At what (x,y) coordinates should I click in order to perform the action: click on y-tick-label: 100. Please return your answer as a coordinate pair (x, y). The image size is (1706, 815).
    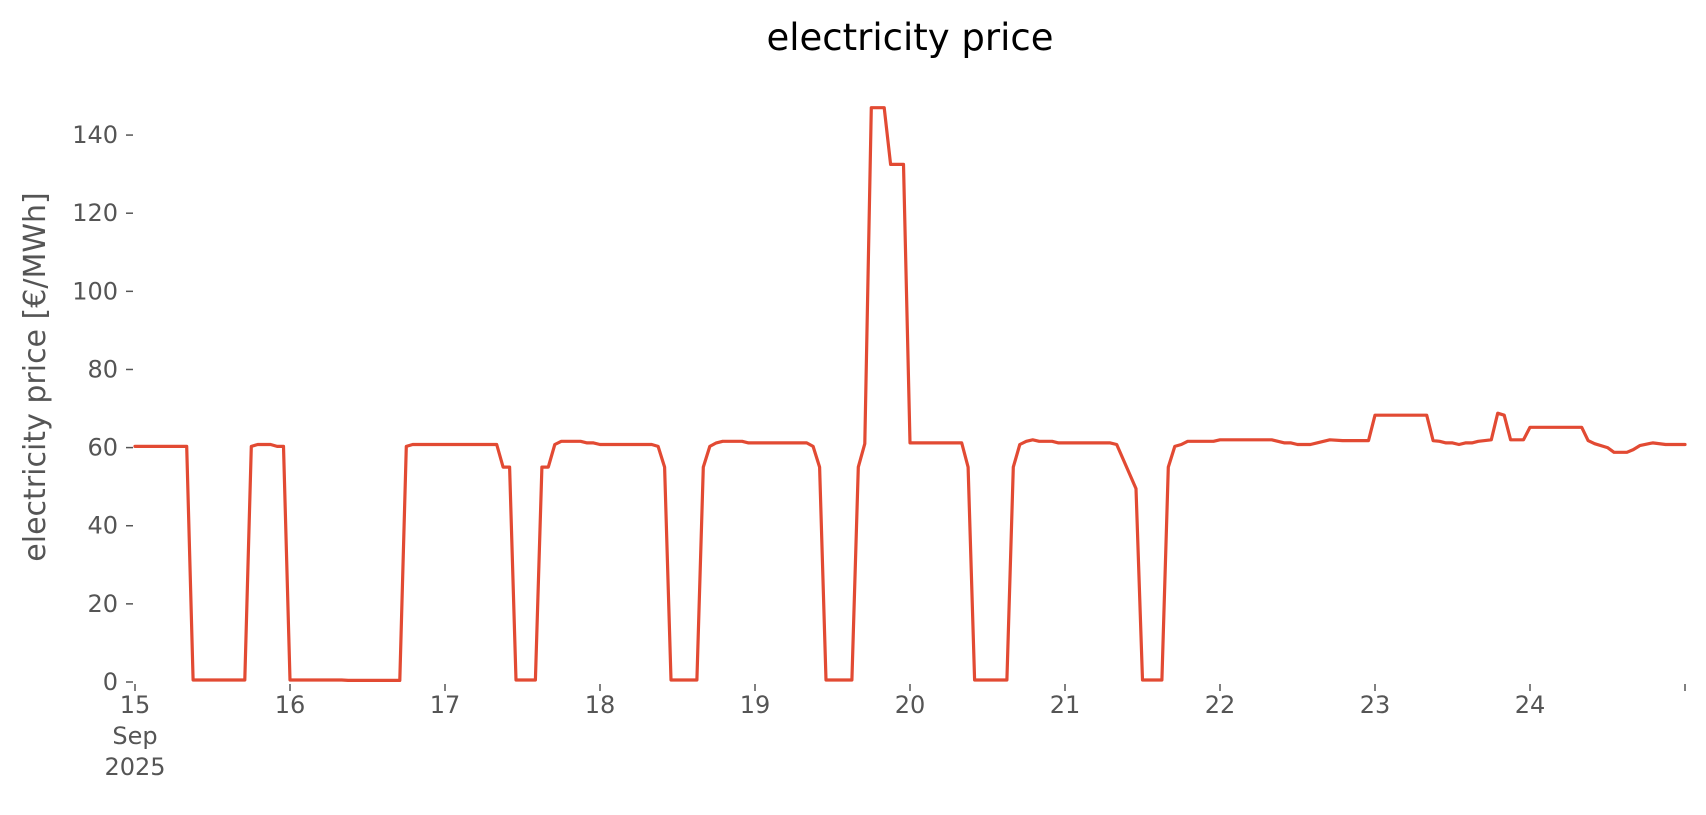
    Looking at the image, I should click on (95, 291).